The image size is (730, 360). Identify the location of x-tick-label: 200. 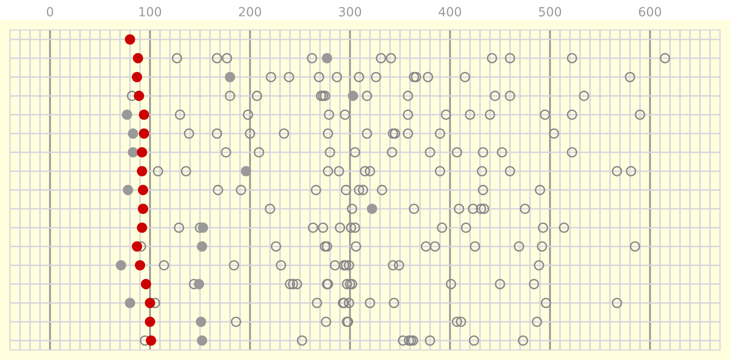
(250, 11).